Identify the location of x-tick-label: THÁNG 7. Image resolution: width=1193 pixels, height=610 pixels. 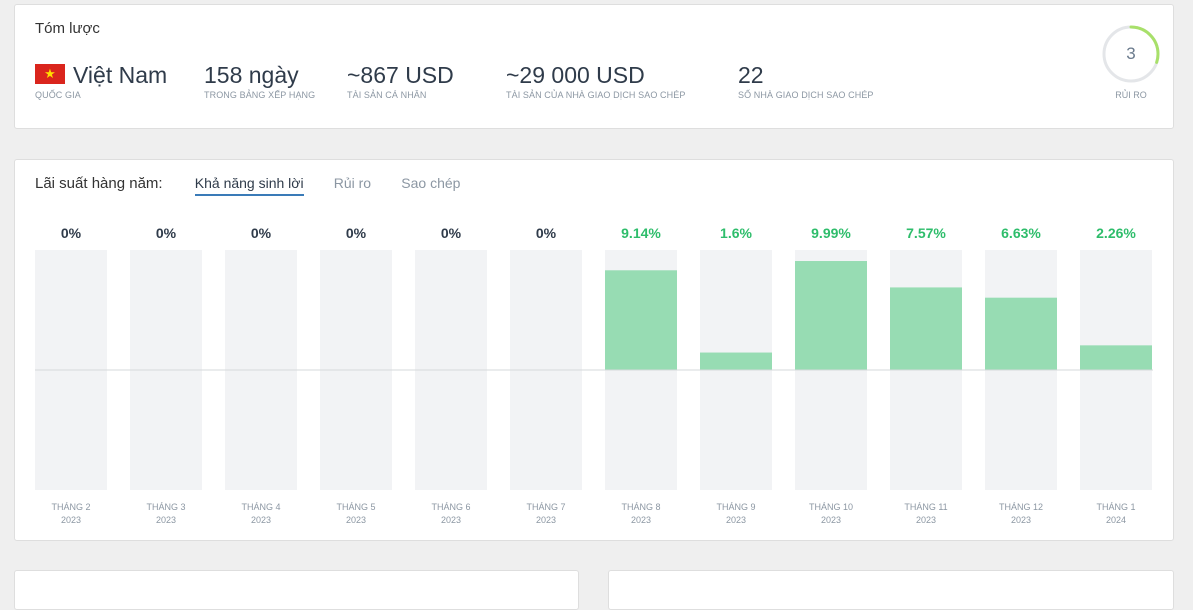
(545, 507).